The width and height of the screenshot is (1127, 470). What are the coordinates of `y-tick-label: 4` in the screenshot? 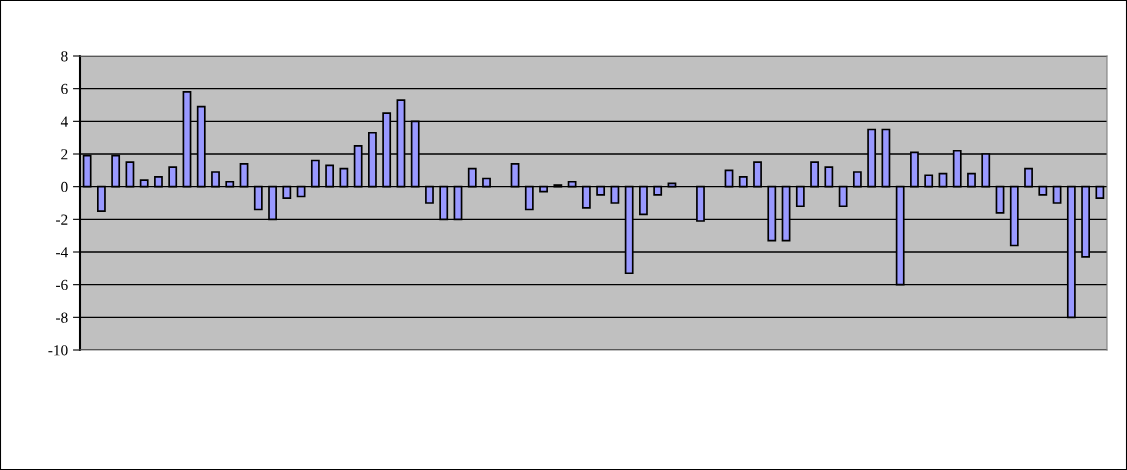 It's located at (64, 121).